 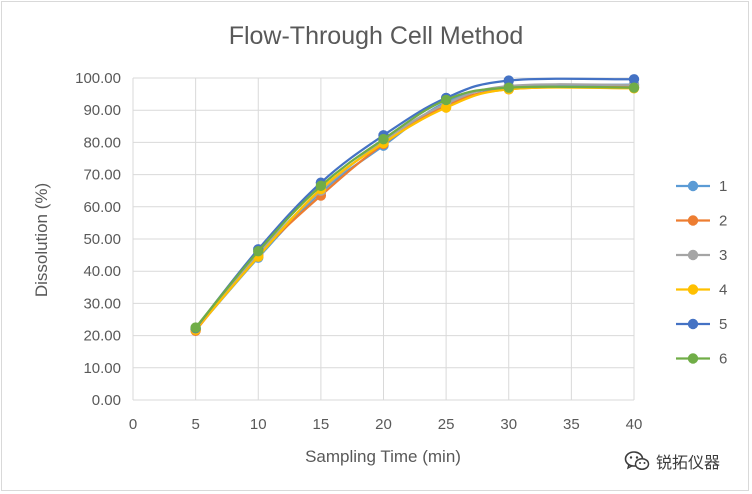 What do you see at coordinates (195, 424) in the screenshot?
I see `x-tick-label: 5` at bounding box center [195, 424].